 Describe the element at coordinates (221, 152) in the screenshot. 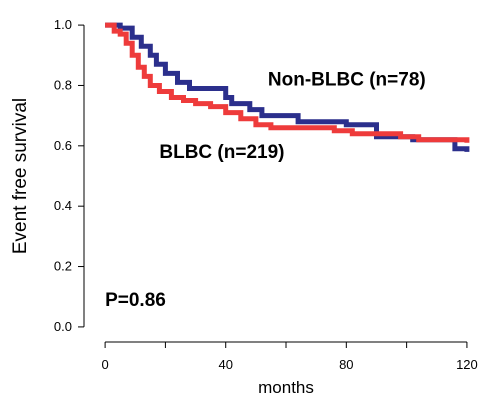

I see `annotation-label: BLBC (n=219)` at that location.